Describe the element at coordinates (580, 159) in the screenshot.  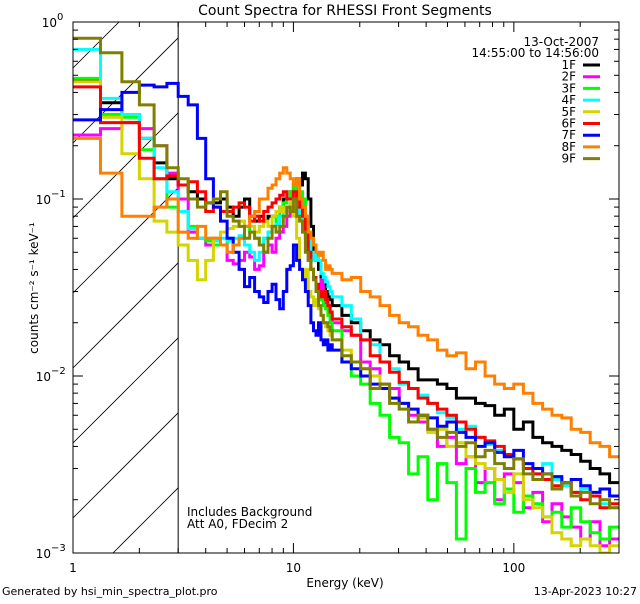
I see `legend-item-9F: 9F` at that location.